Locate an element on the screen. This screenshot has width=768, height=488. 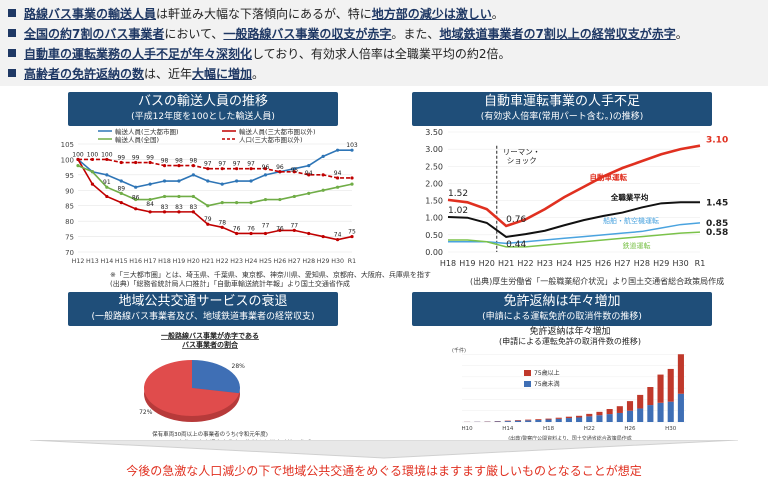
x-tick-label: H27 is located at coordinates (294, 261).